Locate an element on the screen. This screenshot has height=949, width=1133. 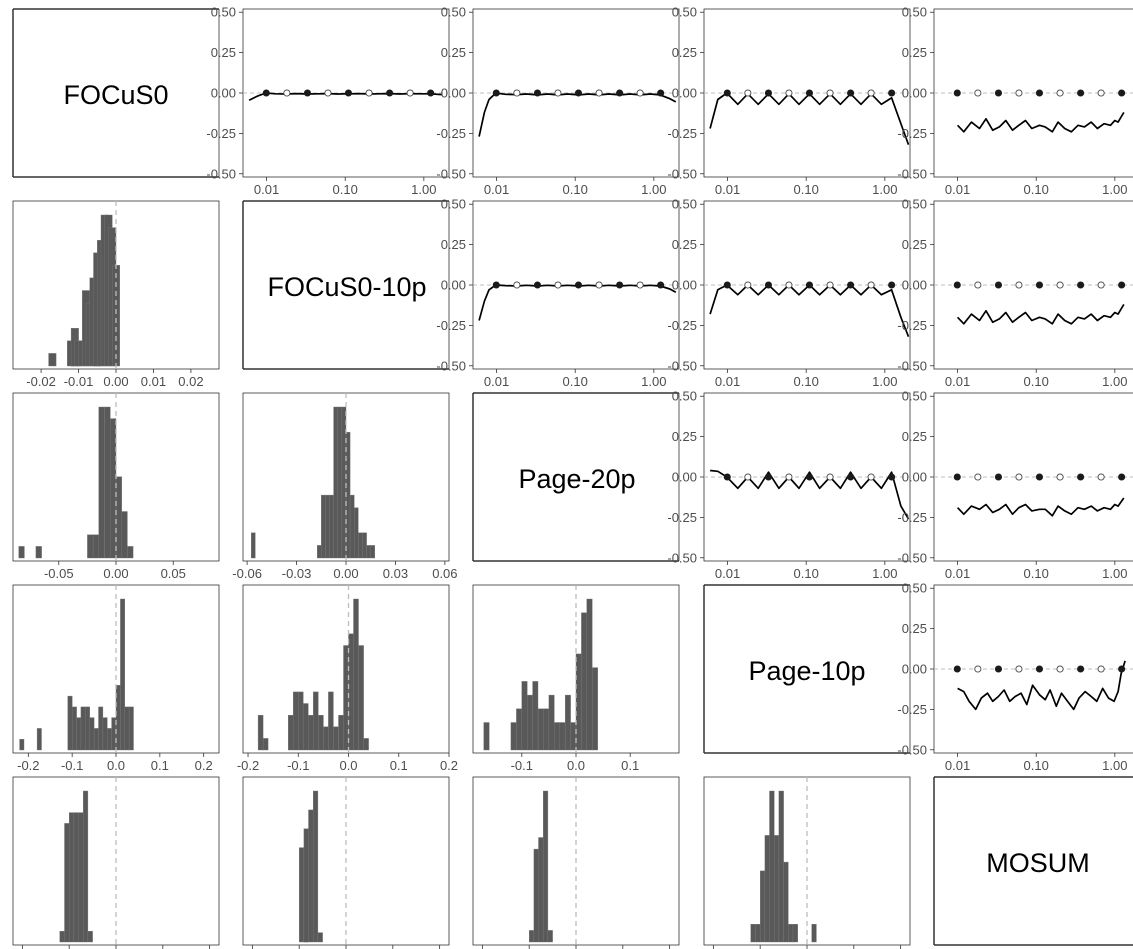
x-tick-label: 0.2 is located at coordinates (204, 765).